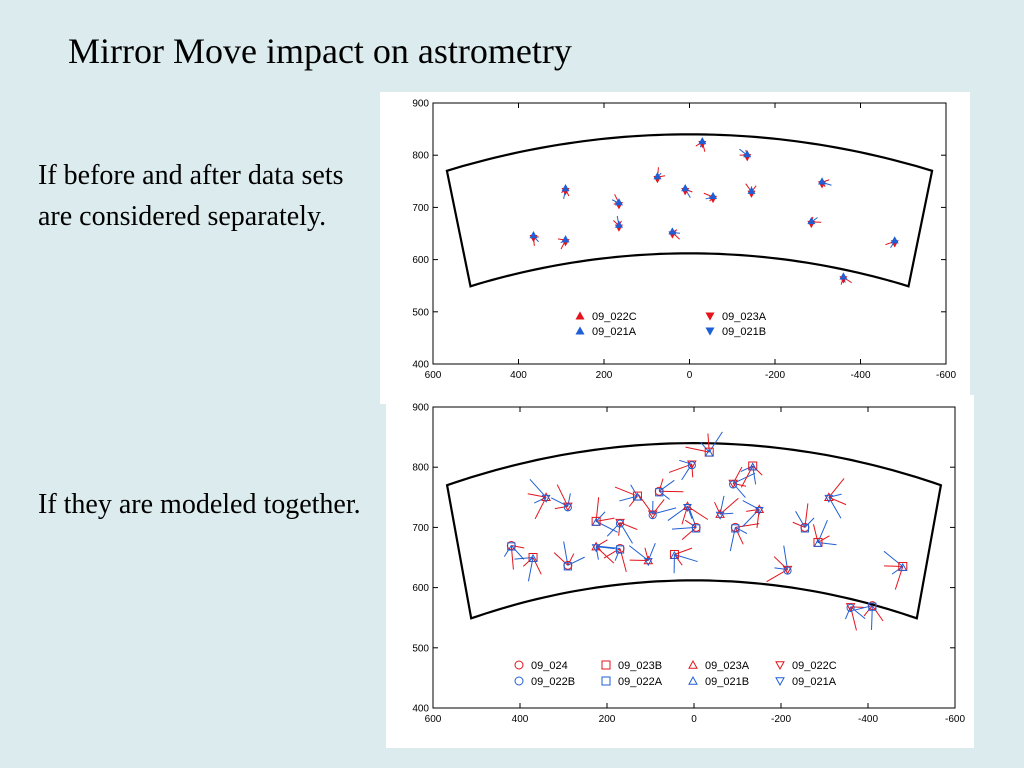 The height and width of the screenshot is (768, 1024). What do you see at coordinates (420, 260) in the screenshot?
I see `y-tick-label: 600` at bounding box center [420, 260].